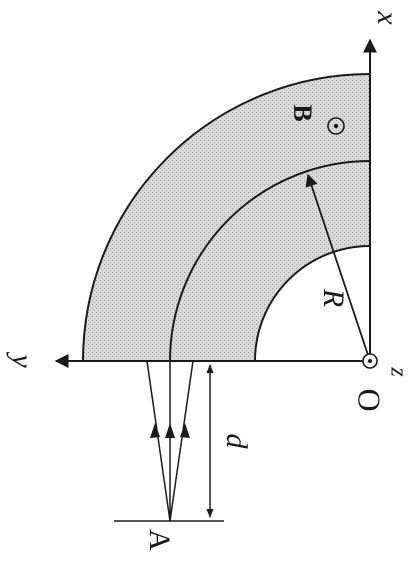  Describe the element at coordinates (397, 371) in the screenshot. I see `z-axis-label: z` at that location.